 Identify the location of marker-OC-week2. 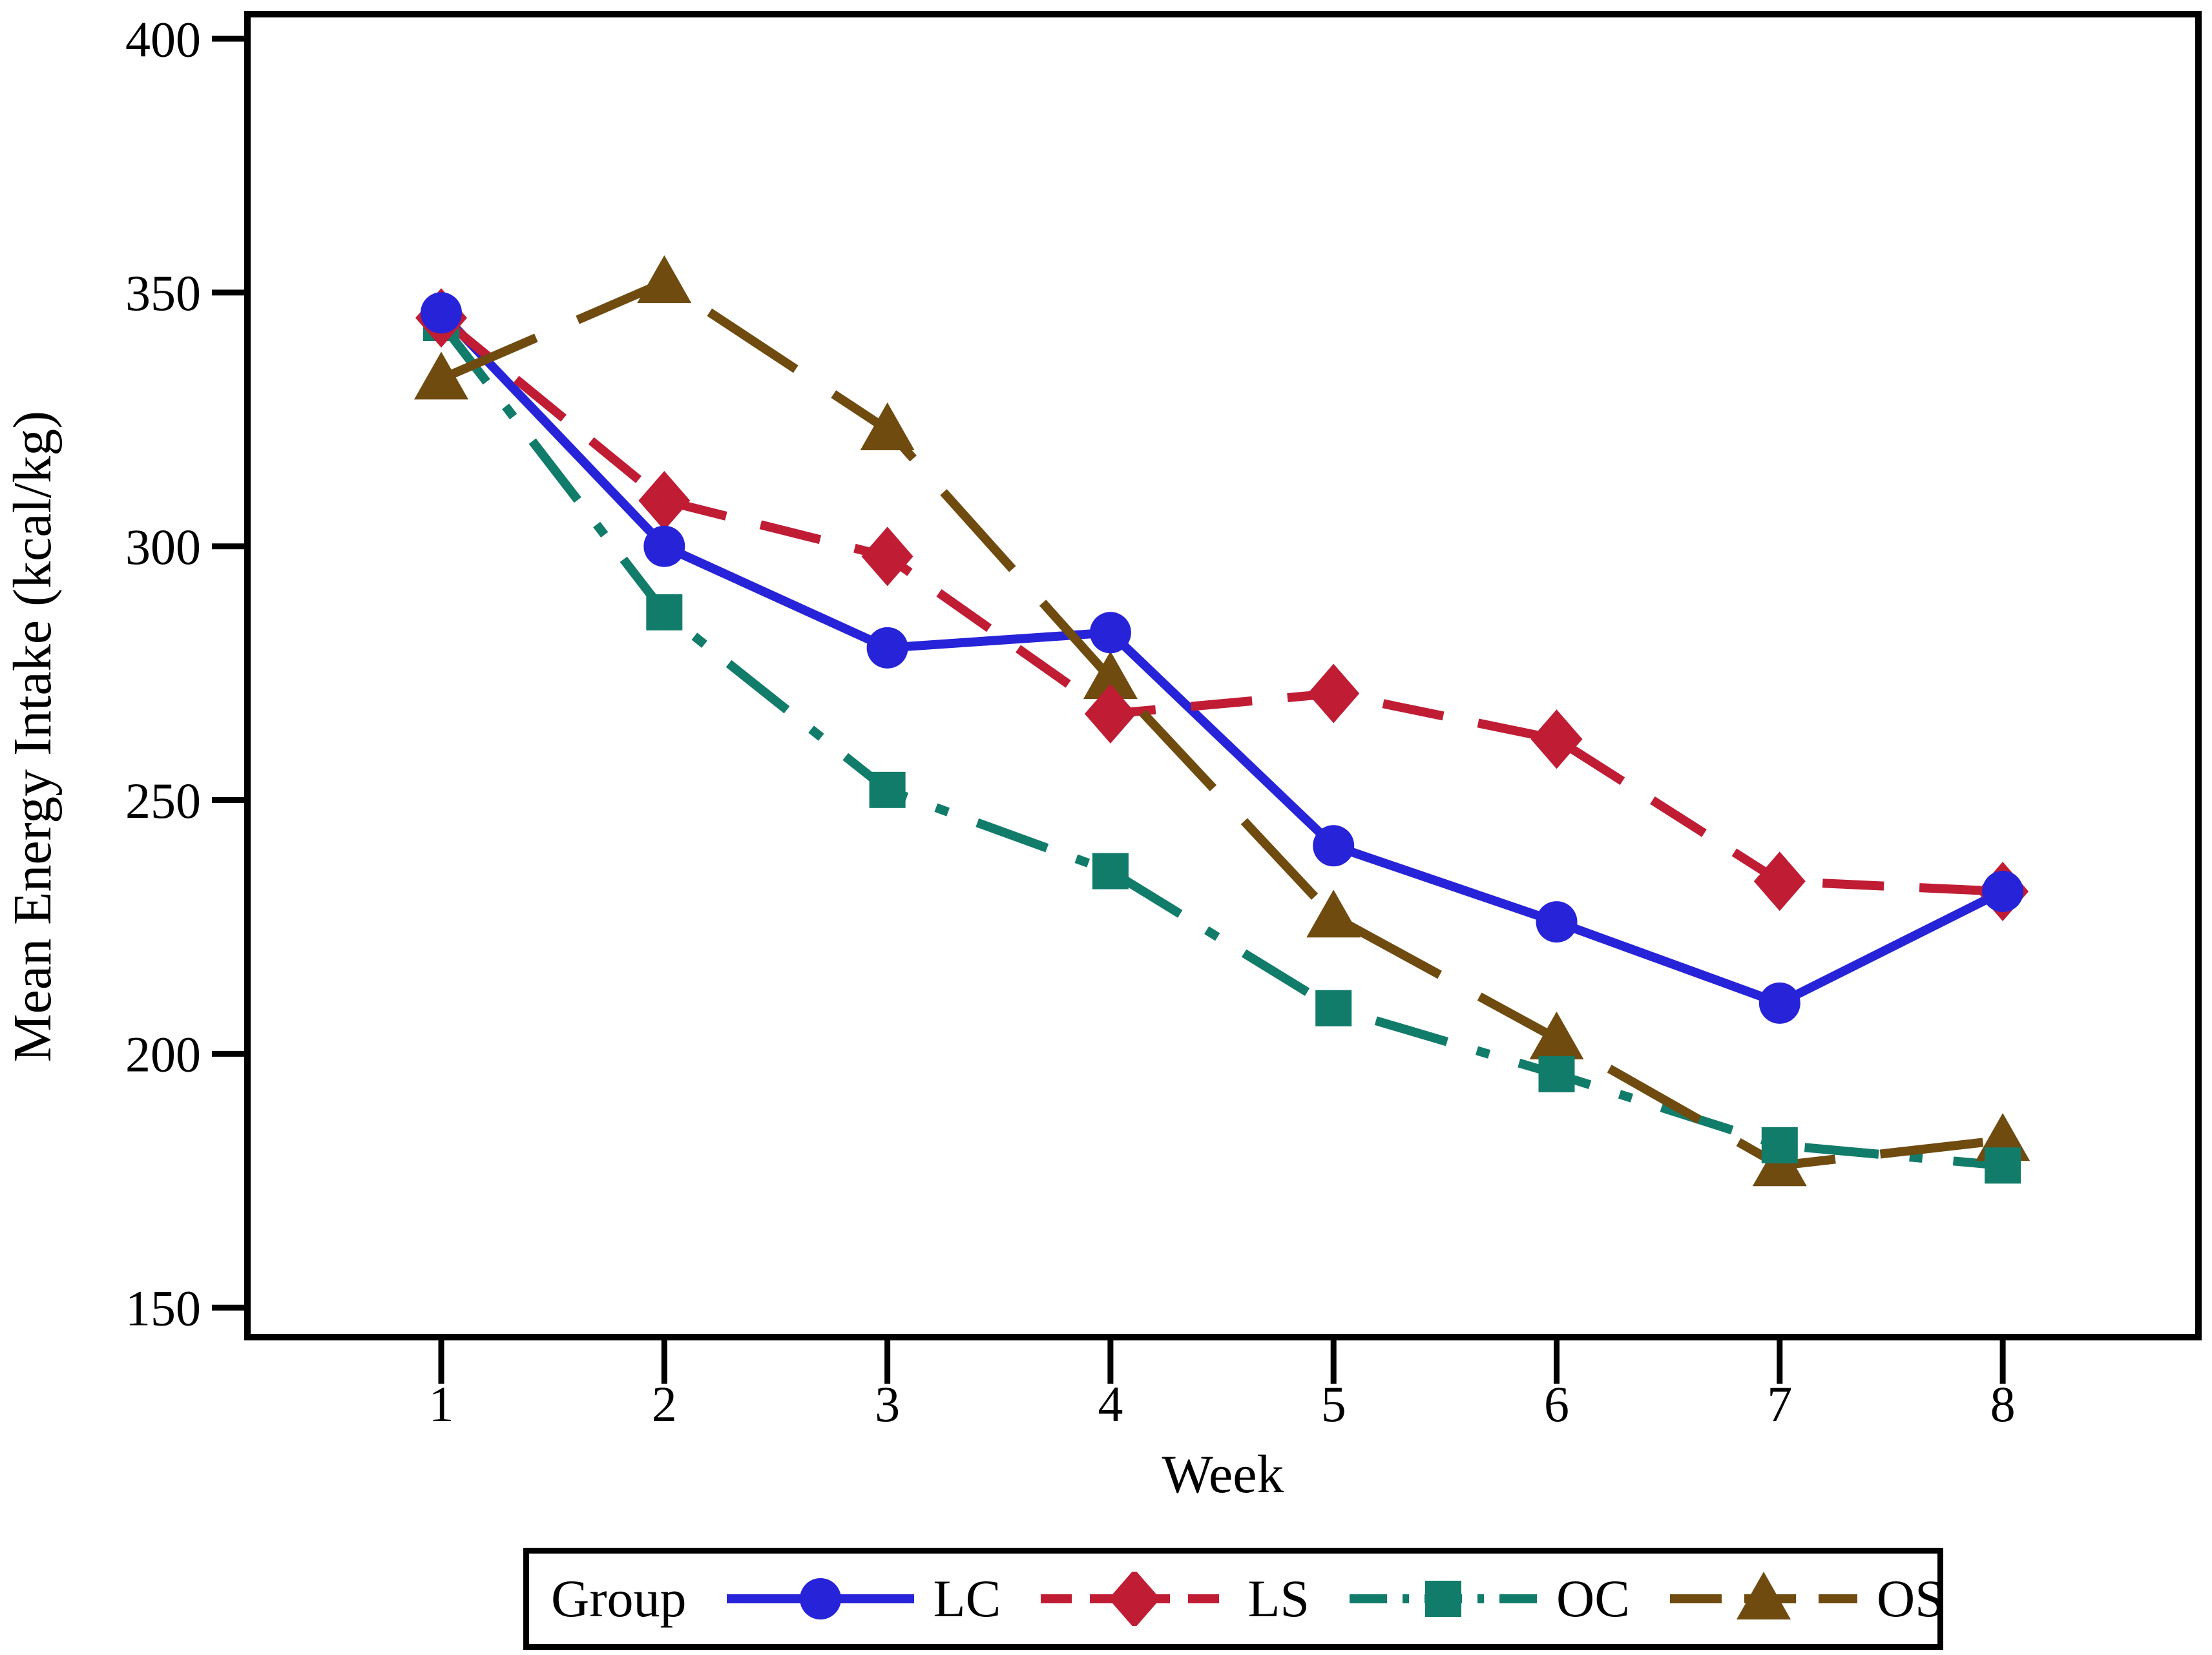
(665, 612).